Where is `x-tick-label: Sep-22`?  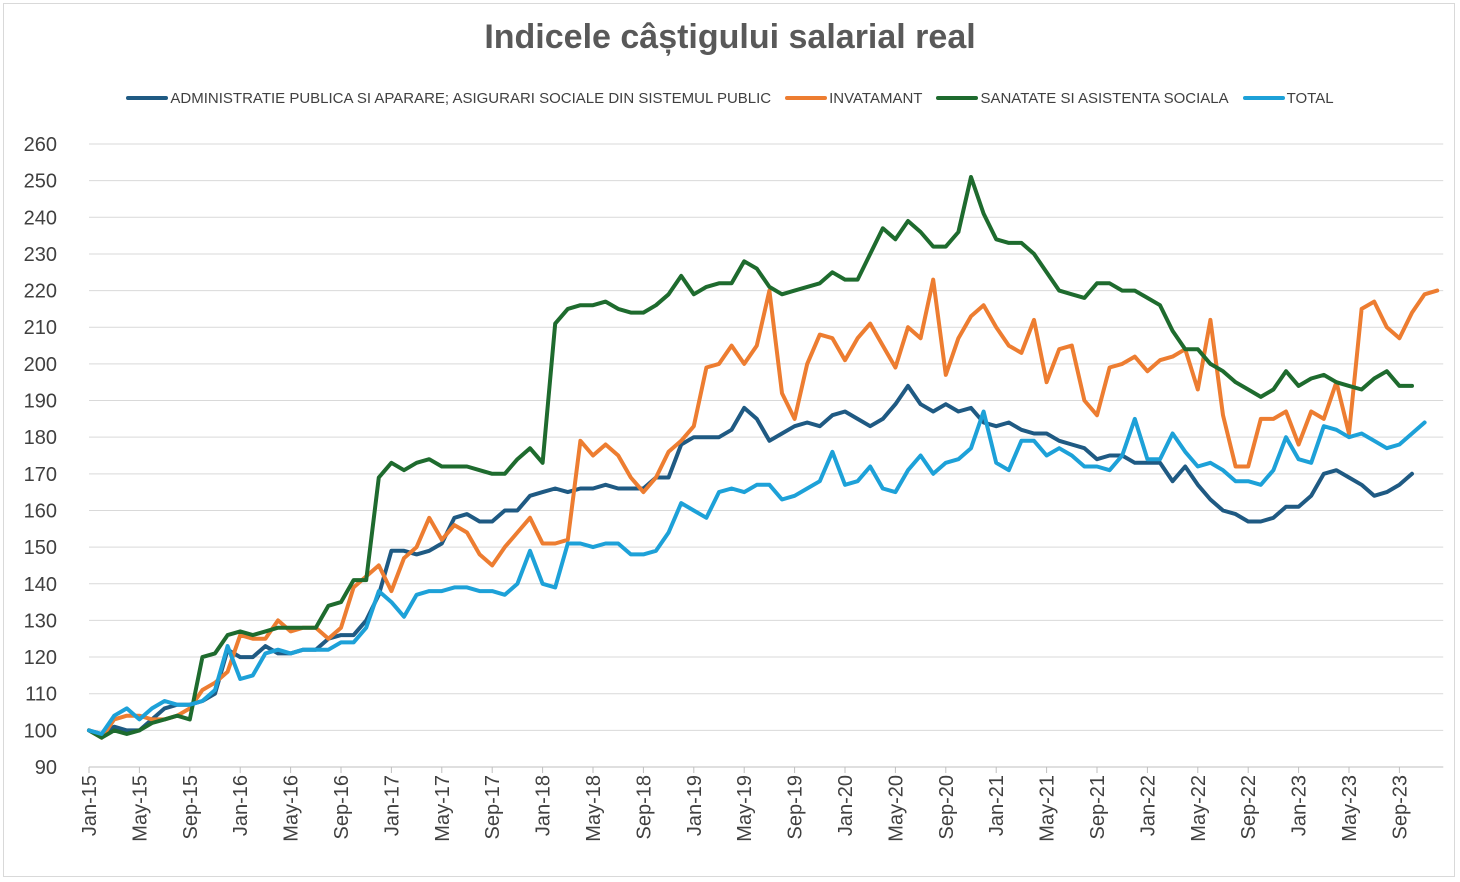
x-tick-label: Sep-22 is located at coordinates (1249, 807).